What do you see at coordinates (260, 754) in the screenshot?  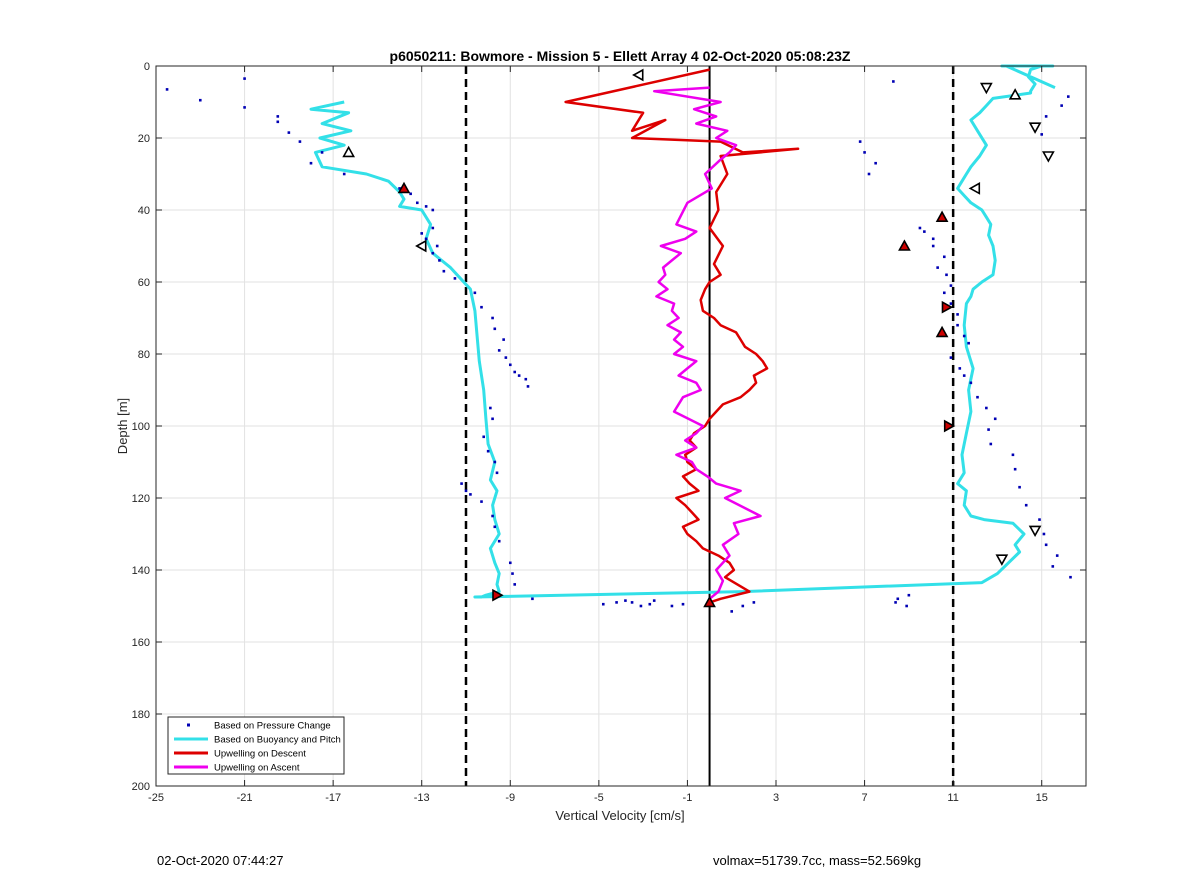 I see `legend-label: Upwelling on Descent` at bounding box center [260, 754].